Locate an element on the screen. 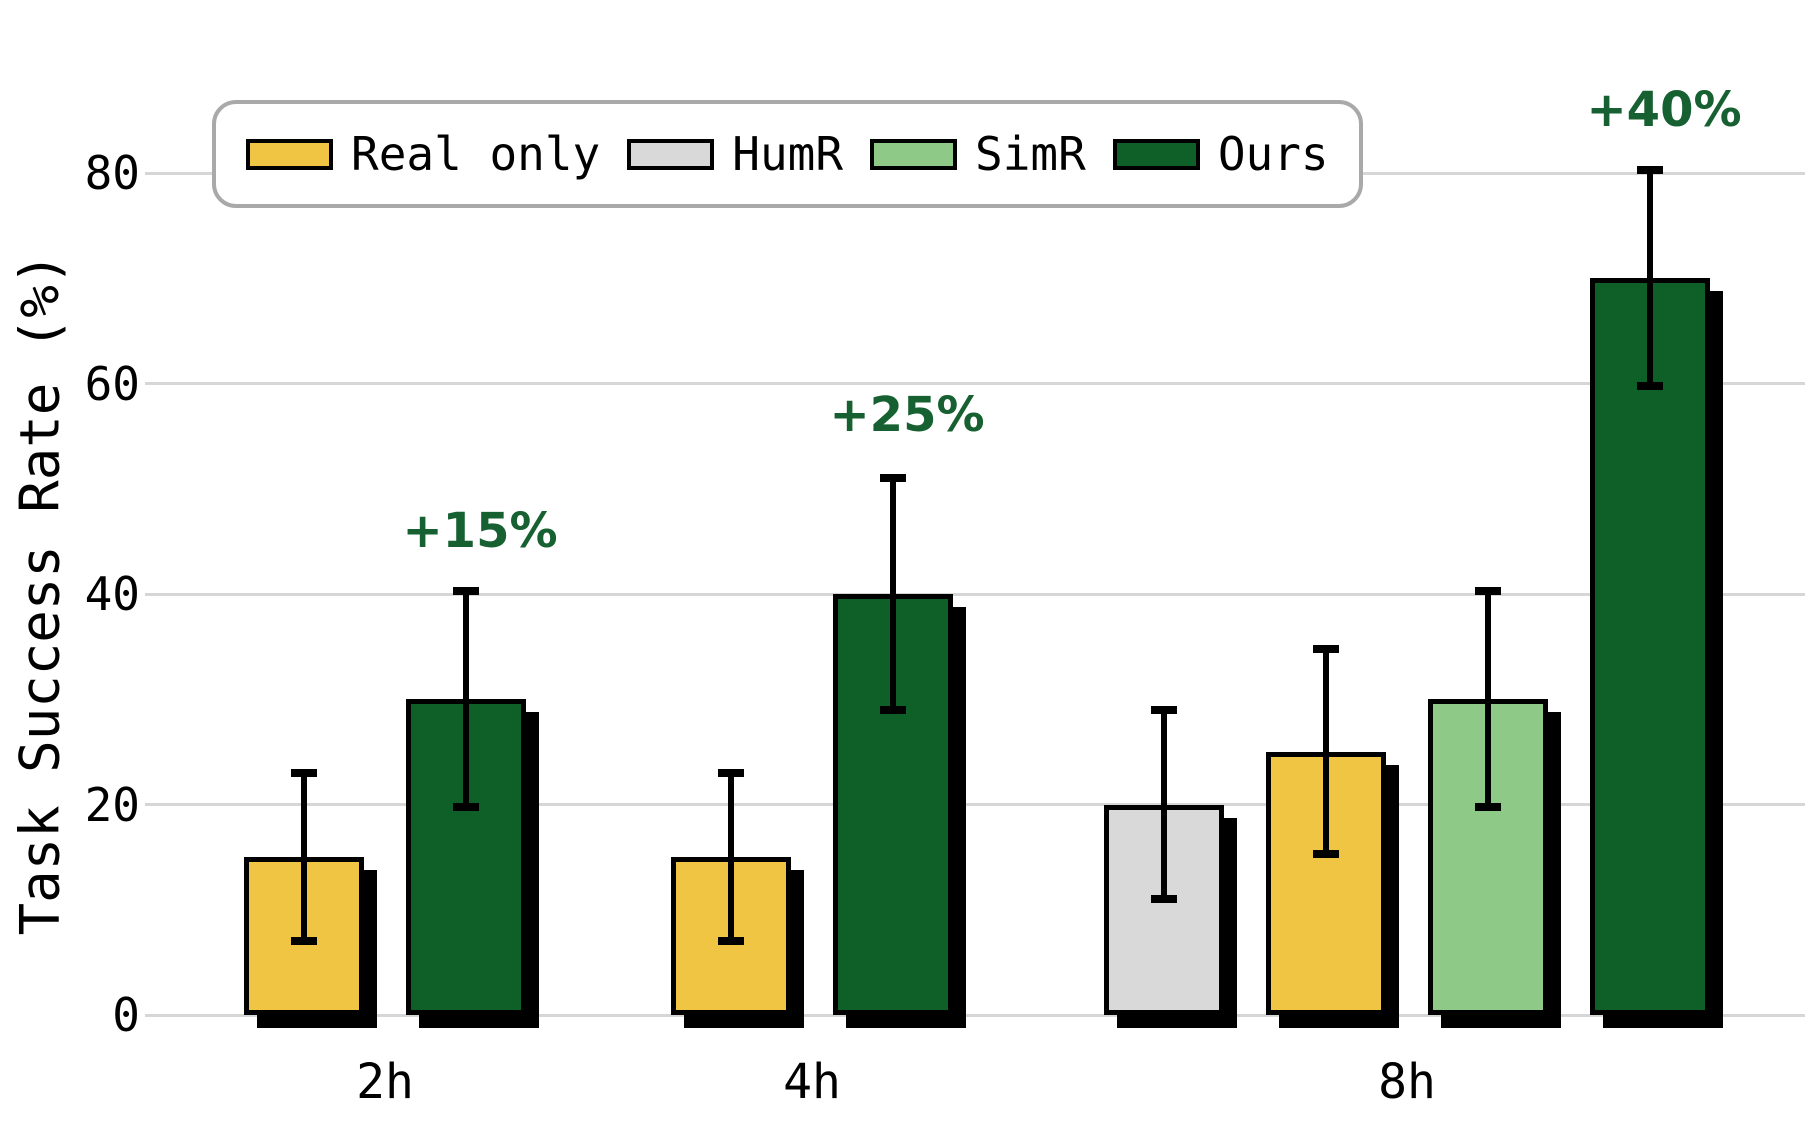 This screenshot has width=1805, height=1142. y-tick-label-60: 60 is located at coordinates (112, 383).